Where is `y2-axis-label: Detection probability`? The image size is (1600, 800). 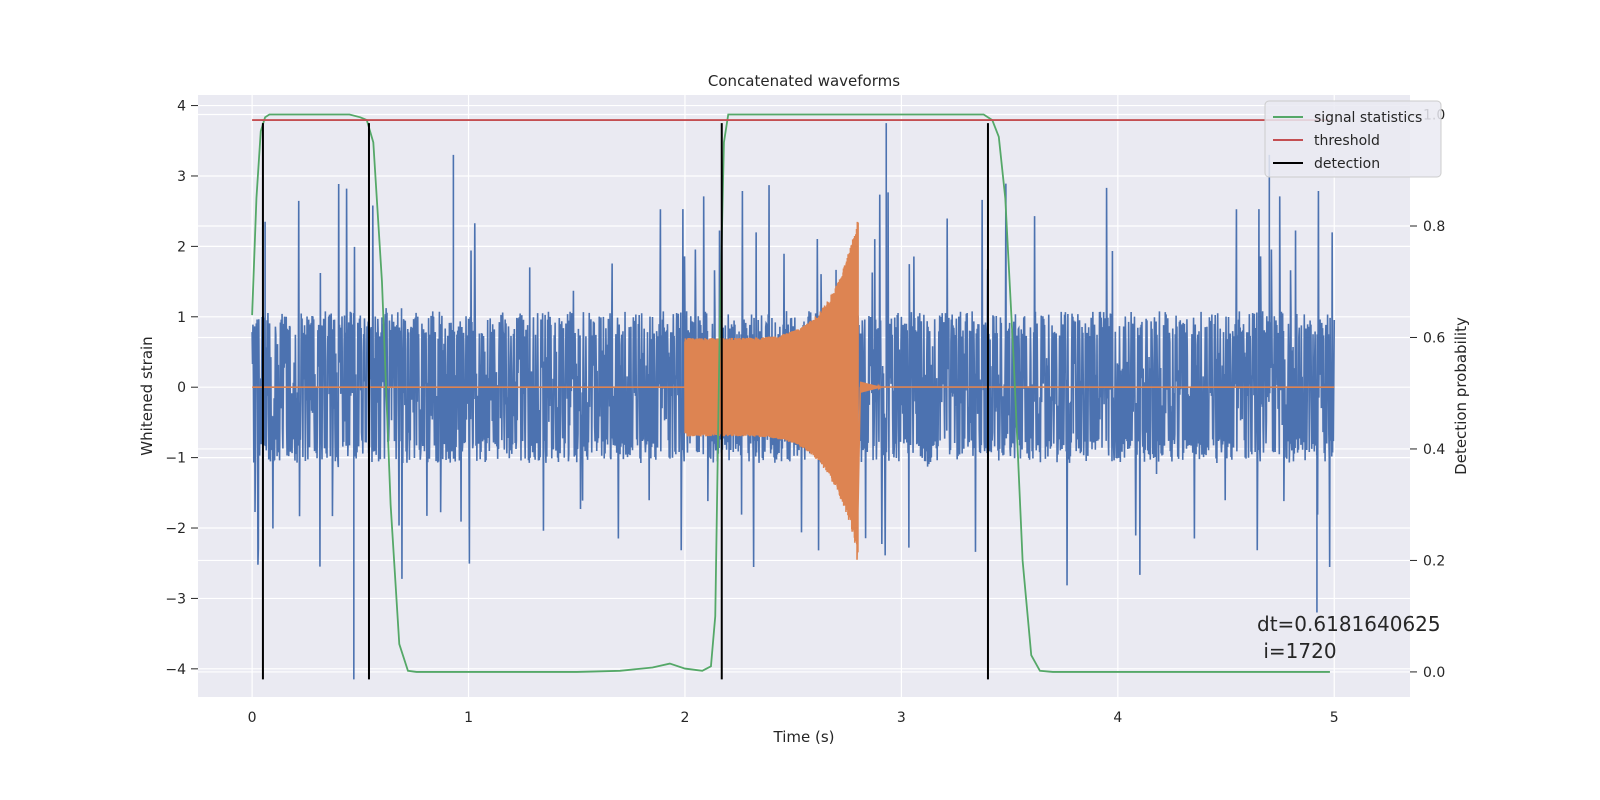 y2-axis-label: Detection probability is located at coordinates (1461, 396).